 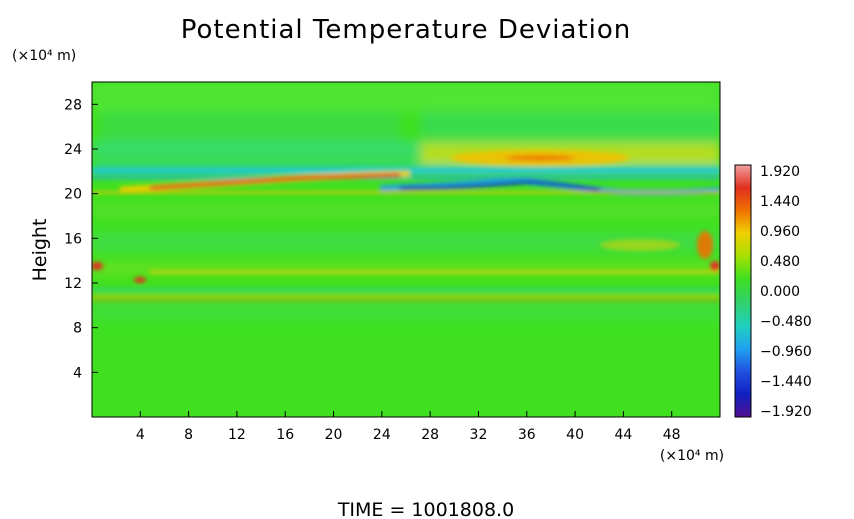 What do you see at coordinates (237, 435) in the screenshot?
I see `x-tick-label: 12` at bounding box center [237, 435].